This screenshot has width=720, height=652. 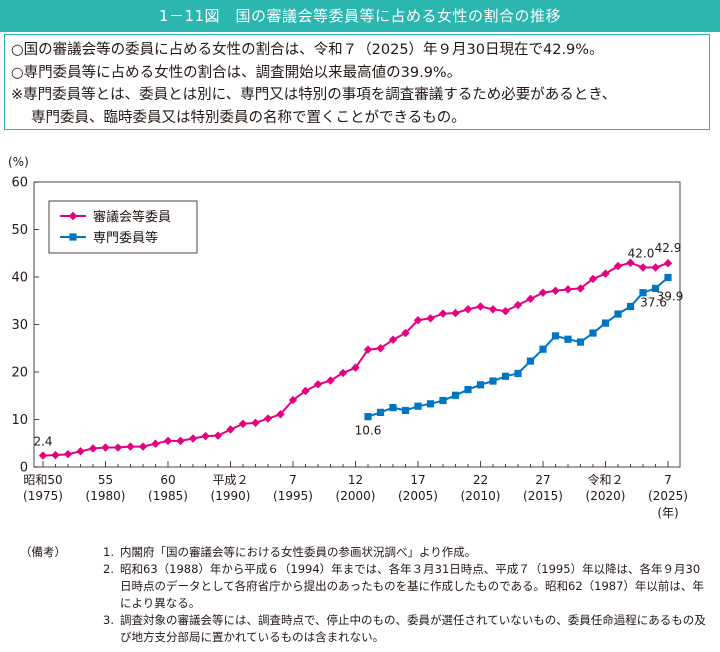 I want to click on y-tick-label: 30, so click(x=19, y=325).